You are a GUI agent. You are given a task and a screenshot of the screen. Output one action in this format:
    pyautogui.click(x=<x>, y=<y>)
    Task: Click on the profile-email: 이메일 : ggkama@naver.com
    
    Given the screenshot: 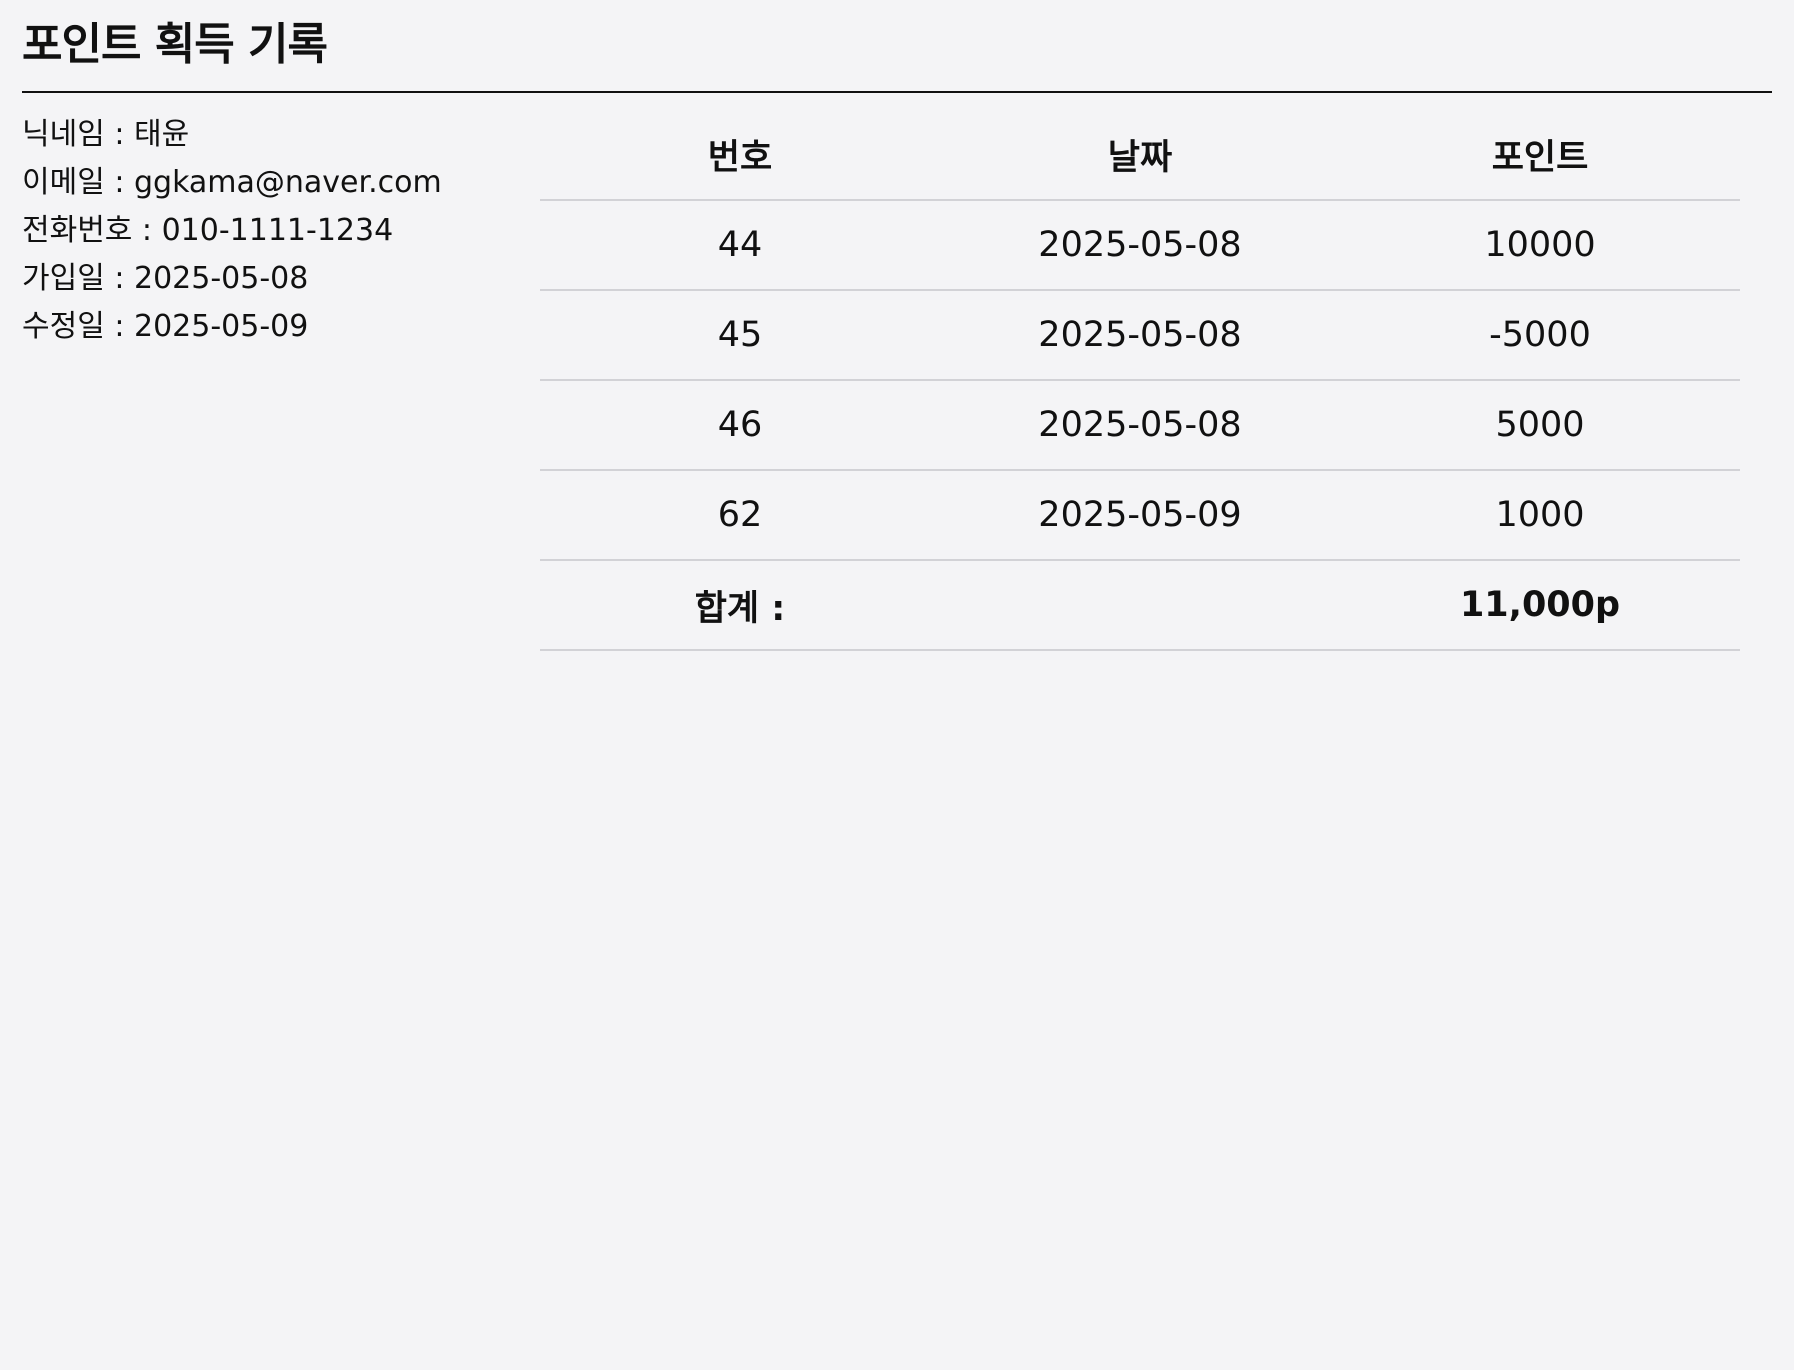 What is the action you would take?
    pyautogui.click(x=232, y=182)
    